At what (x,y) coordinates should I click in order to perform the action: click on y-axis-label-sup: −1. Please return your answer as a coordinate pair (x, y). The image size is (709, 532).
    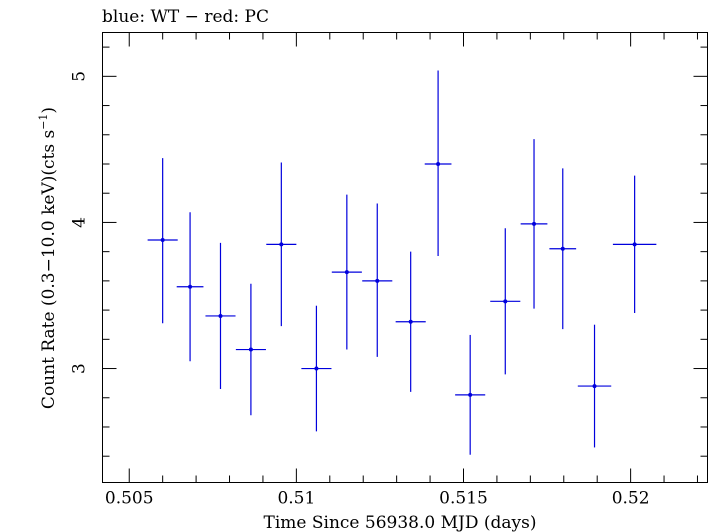
    Looking at the image, I should click on (43, 122).